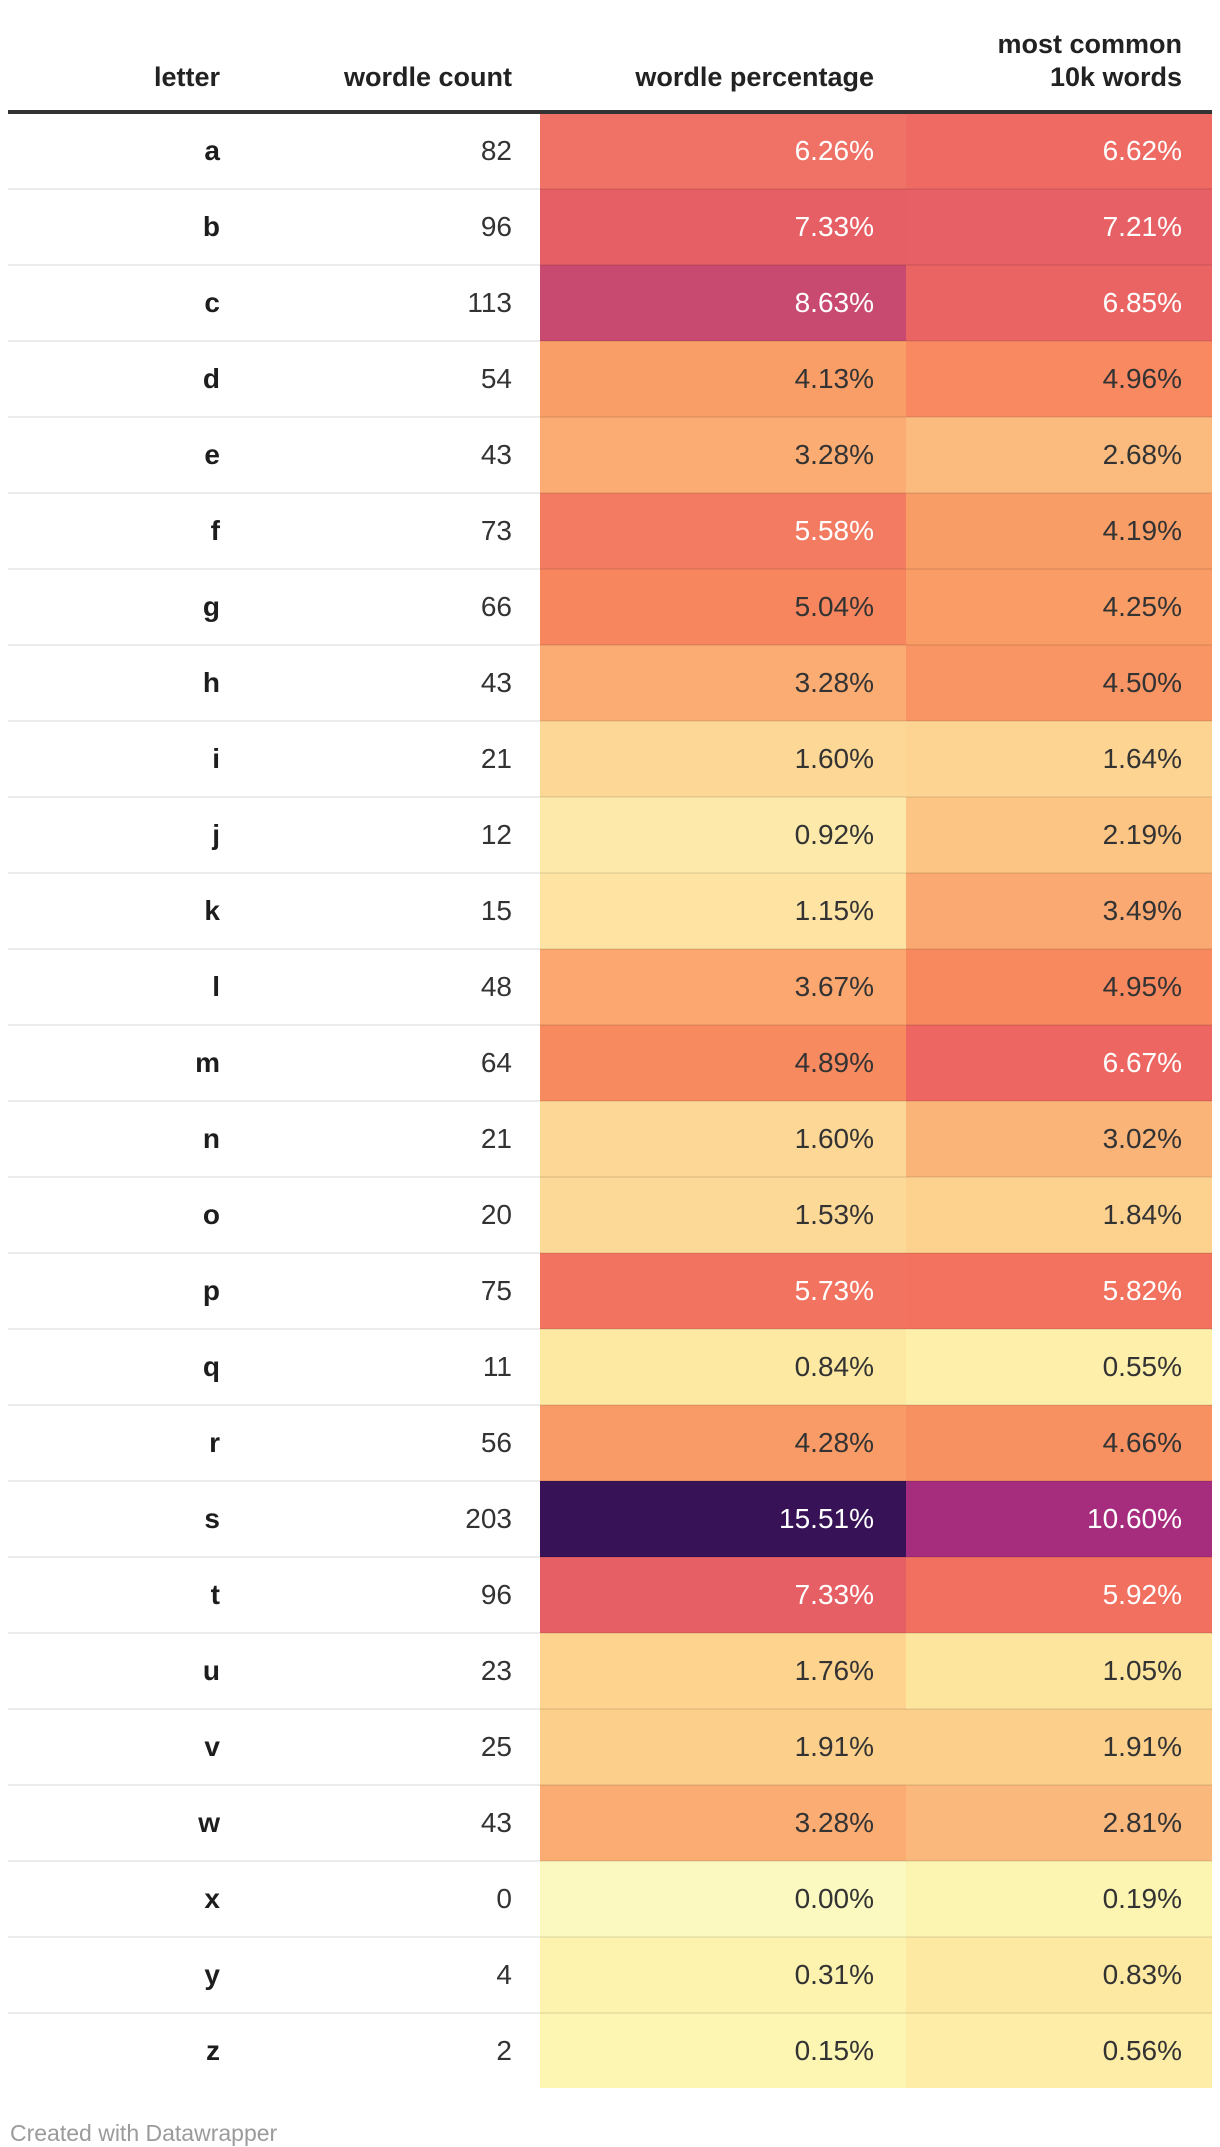  I want to click on table-row: o 20 1.53% 1.84%, so click(610, 1214).